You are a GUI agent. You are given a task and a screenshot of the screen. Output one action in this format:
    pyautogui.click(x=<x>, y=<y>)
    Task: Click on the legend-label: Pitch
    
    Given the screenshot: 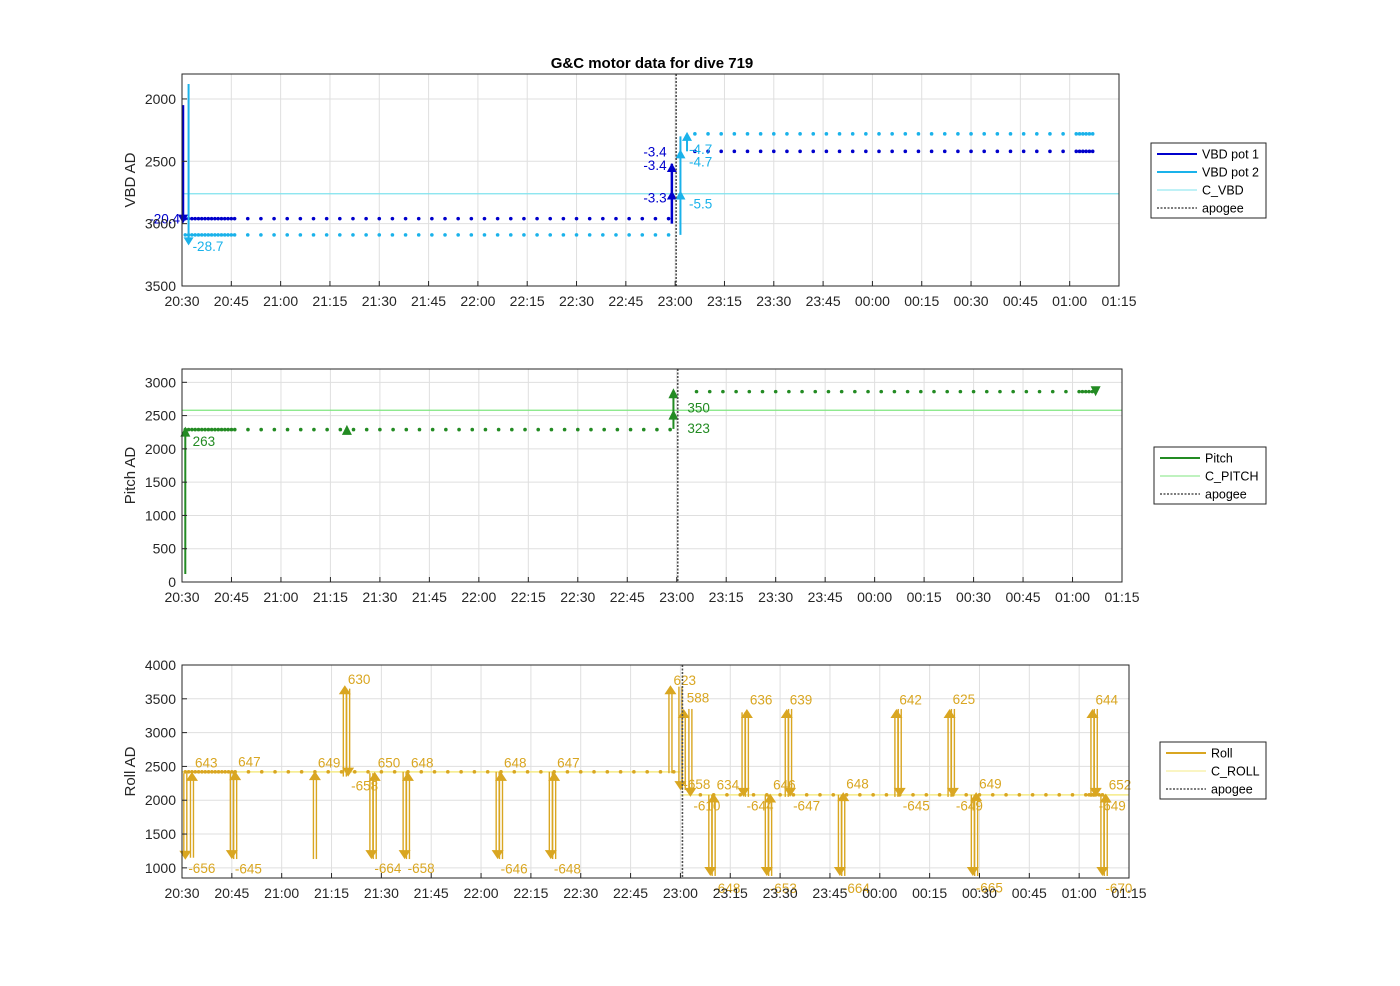 What is the action you would take?
    pyautogui.click(x=1219, y=459)
    